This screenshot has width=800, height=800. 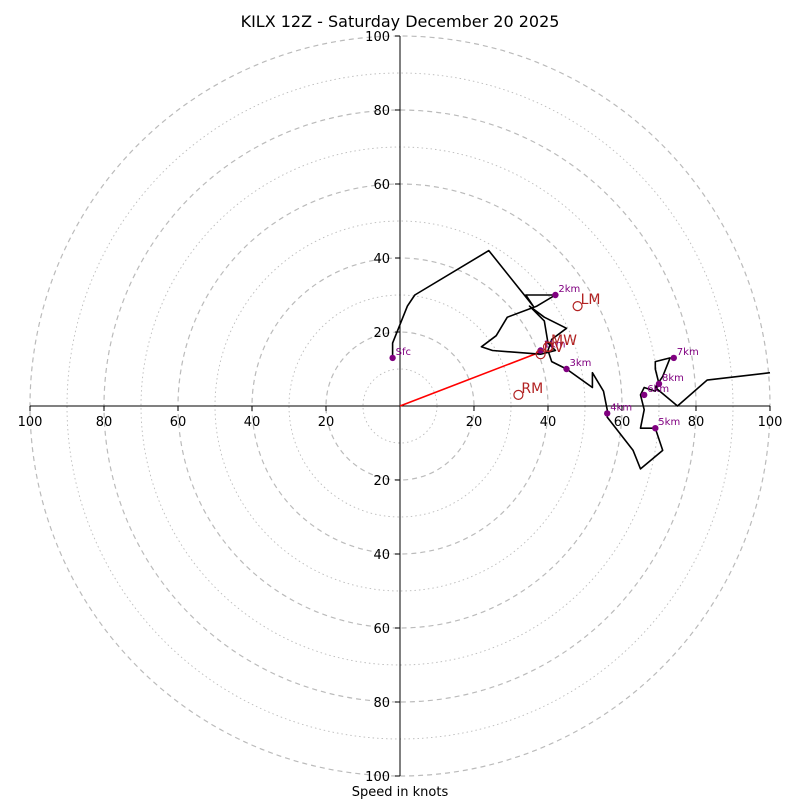 What do you see at coordinates (381, 259) in the screenshot?
I see `y-tick-label-3: 40` at bounding box center [381, 259].